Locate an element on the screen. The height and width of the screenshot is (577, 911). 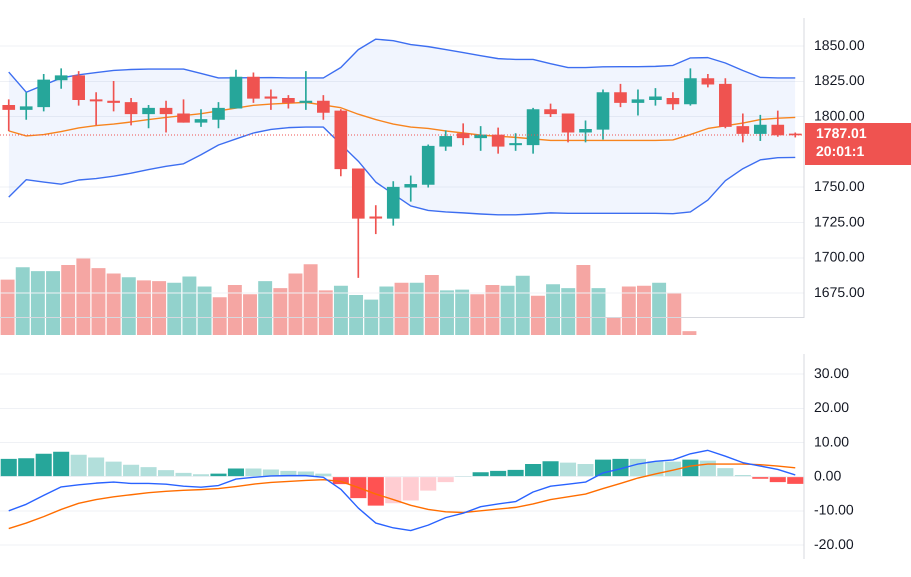
text: 20:01:1 is located at coordinates (840, 150).